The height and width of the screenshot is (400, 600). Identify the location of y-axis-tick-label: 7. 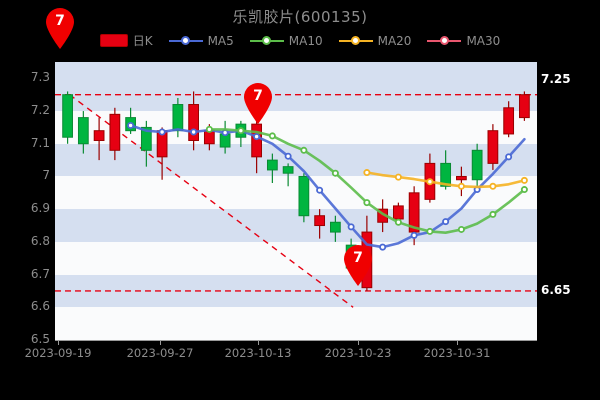
(46, 175).